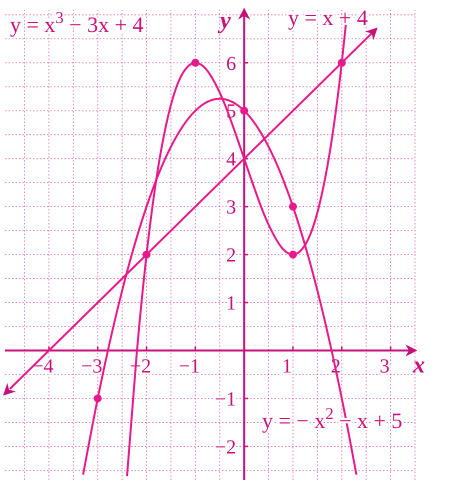  I want to click on x-tick-label: −4, so click(43, 367).